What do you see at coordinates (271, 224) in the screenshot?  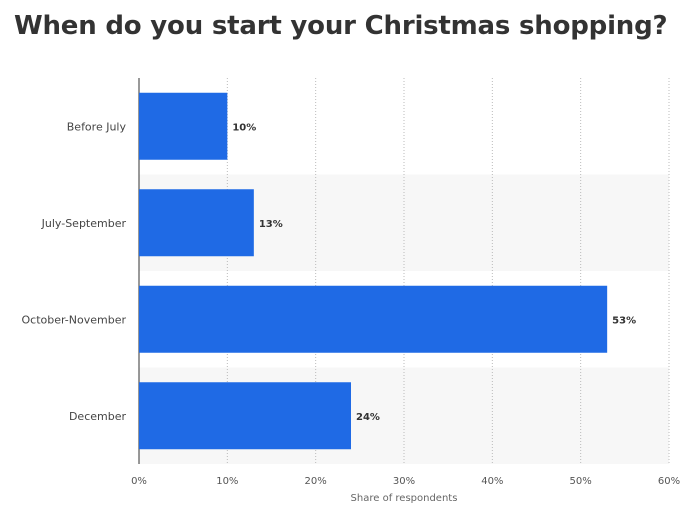 I see `value-label-1: 13%` at bounding box center [271, 224].